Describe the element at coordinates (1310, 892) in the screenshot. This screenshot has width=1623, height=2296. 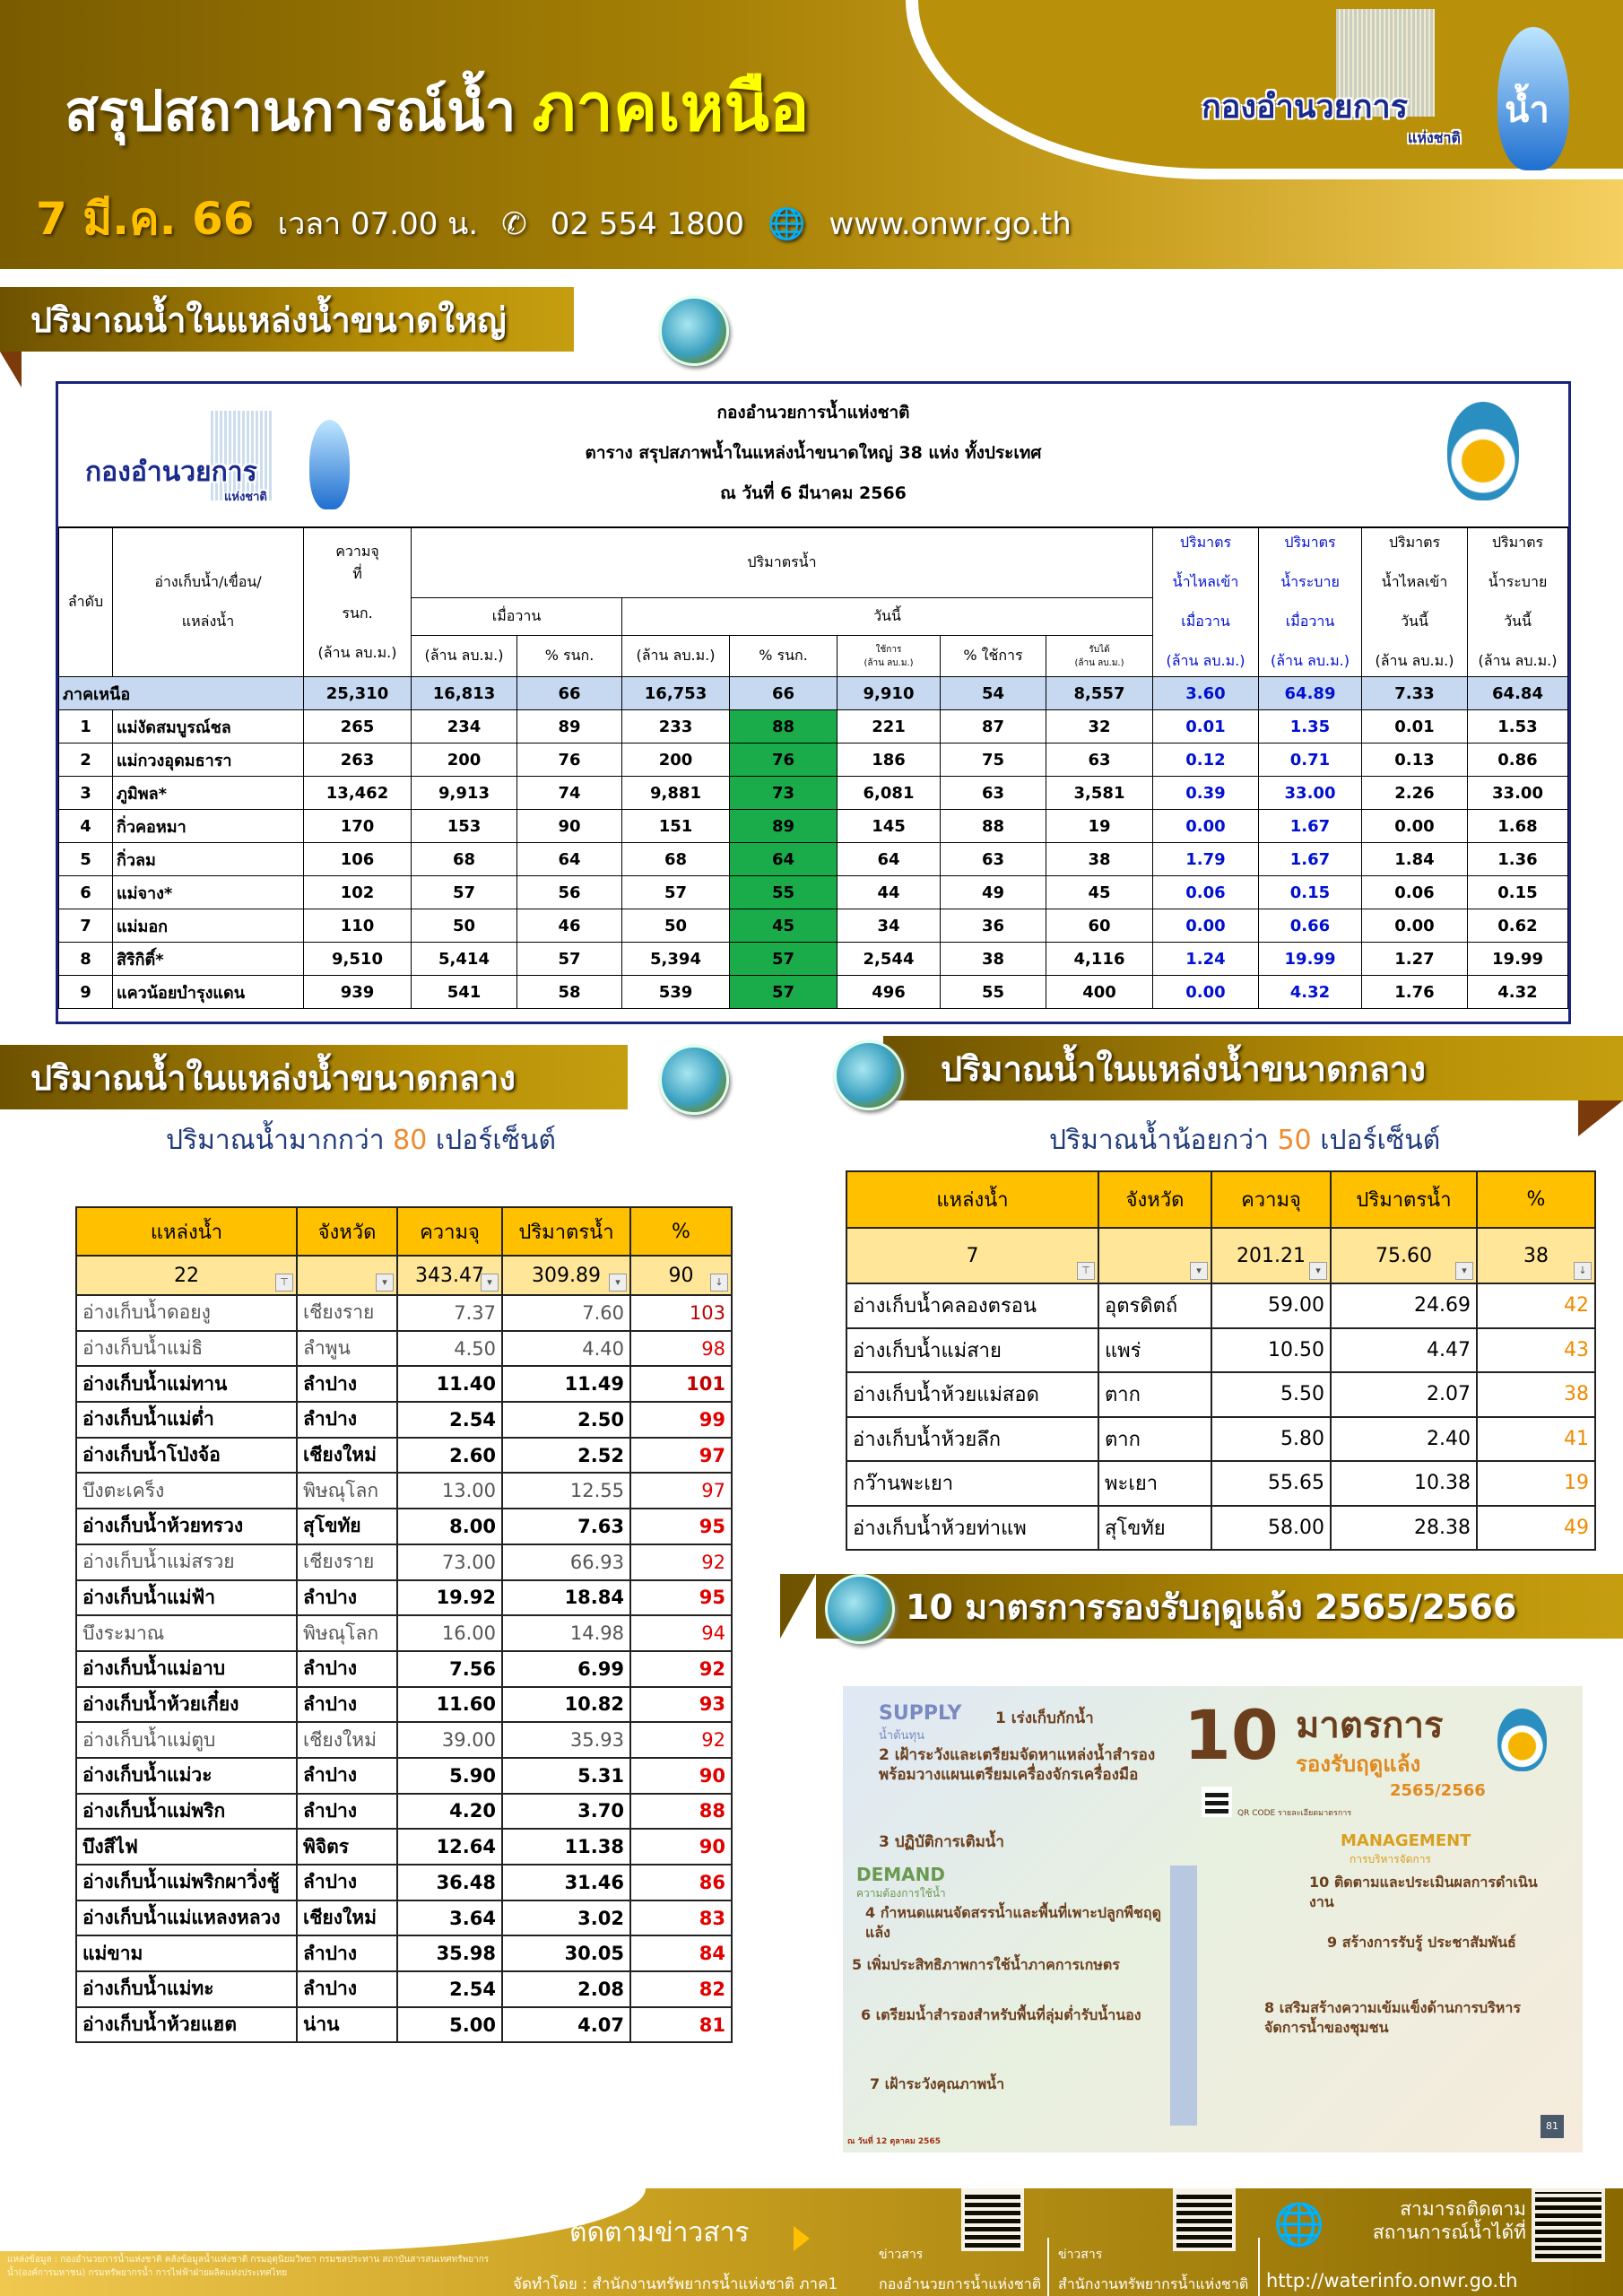
I see `table-cell: 0.15` at that location.